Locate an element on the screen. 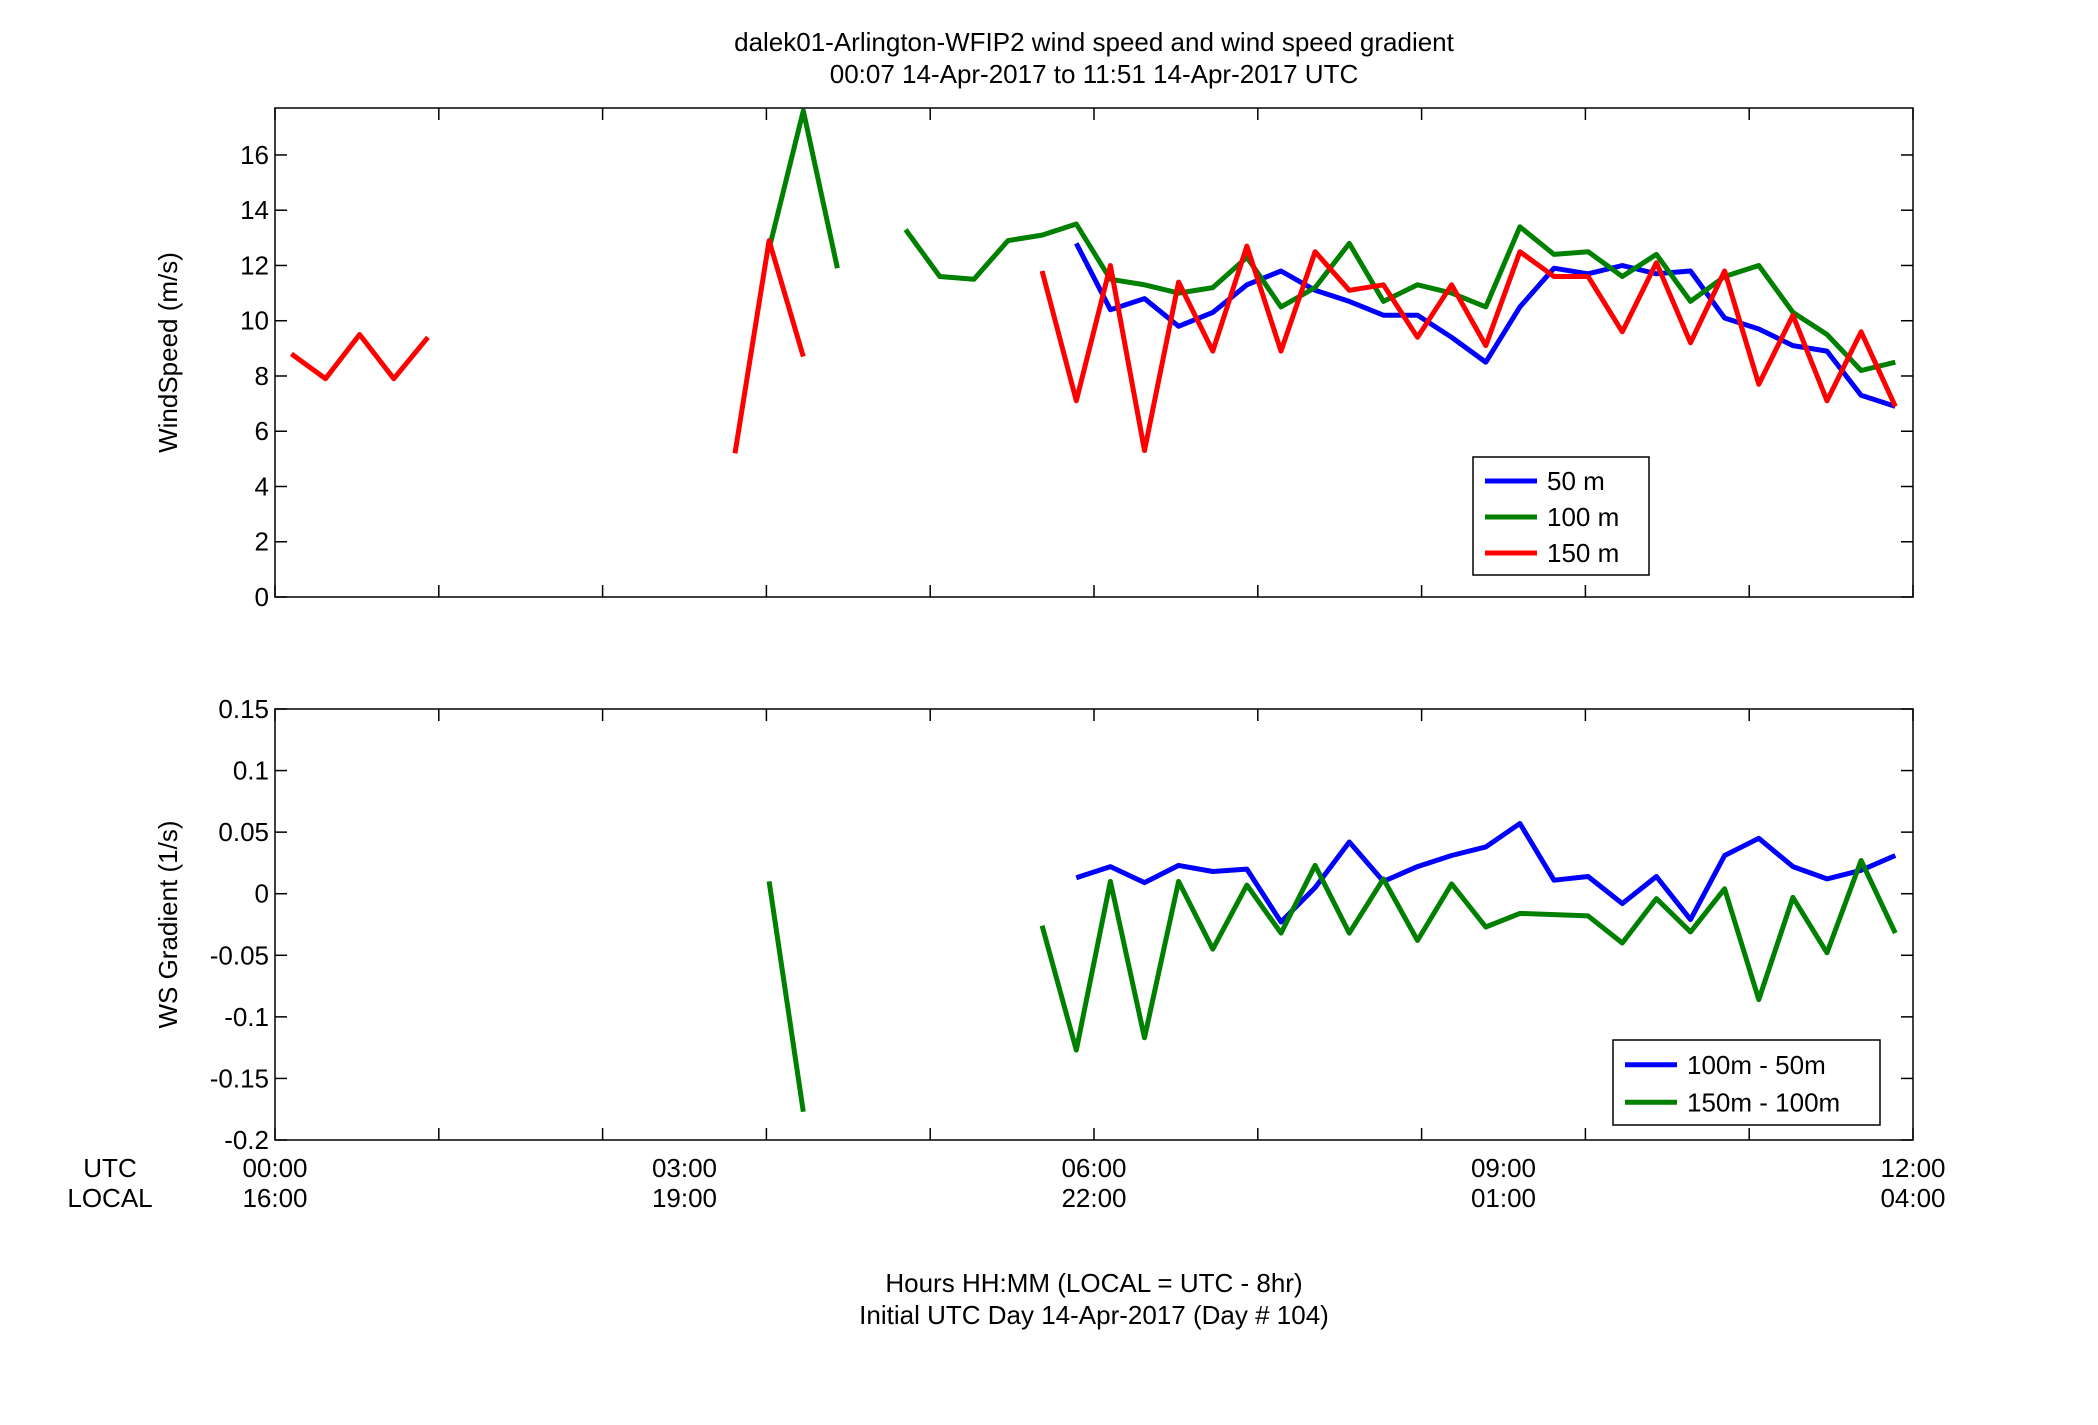 The width and height of the screenshot is (2098, 1425). y-tick-label: 4 is located at coordinates (262, 486).